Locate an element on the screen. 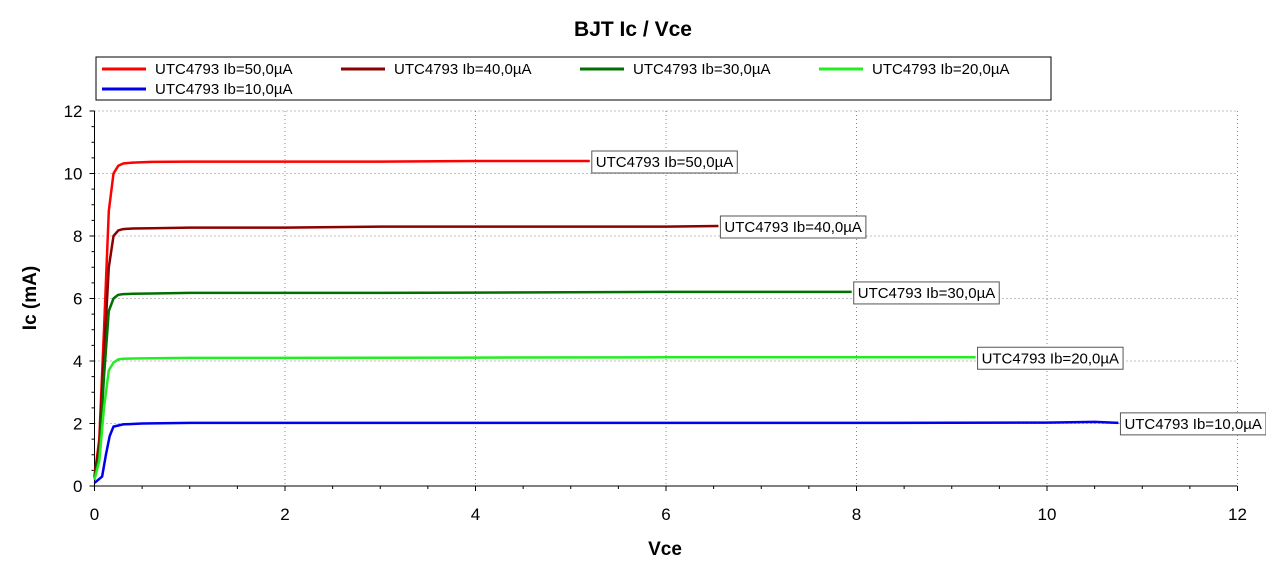  x-tick-label: 10 is located at coordinates (1047, 514).